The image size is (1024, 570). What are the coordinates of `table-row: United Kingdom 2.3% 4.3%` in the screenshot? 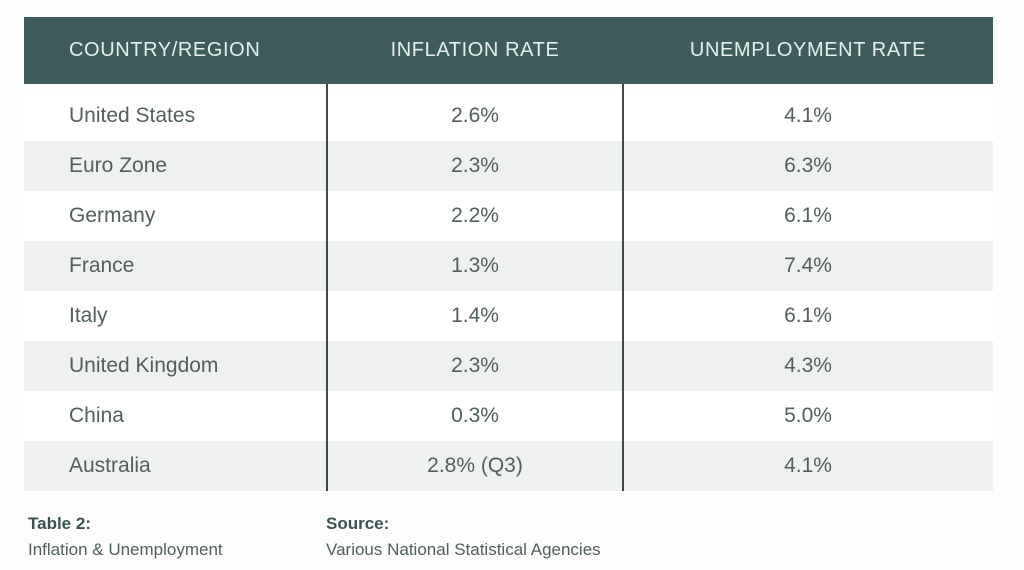 It's located at (508, 366).